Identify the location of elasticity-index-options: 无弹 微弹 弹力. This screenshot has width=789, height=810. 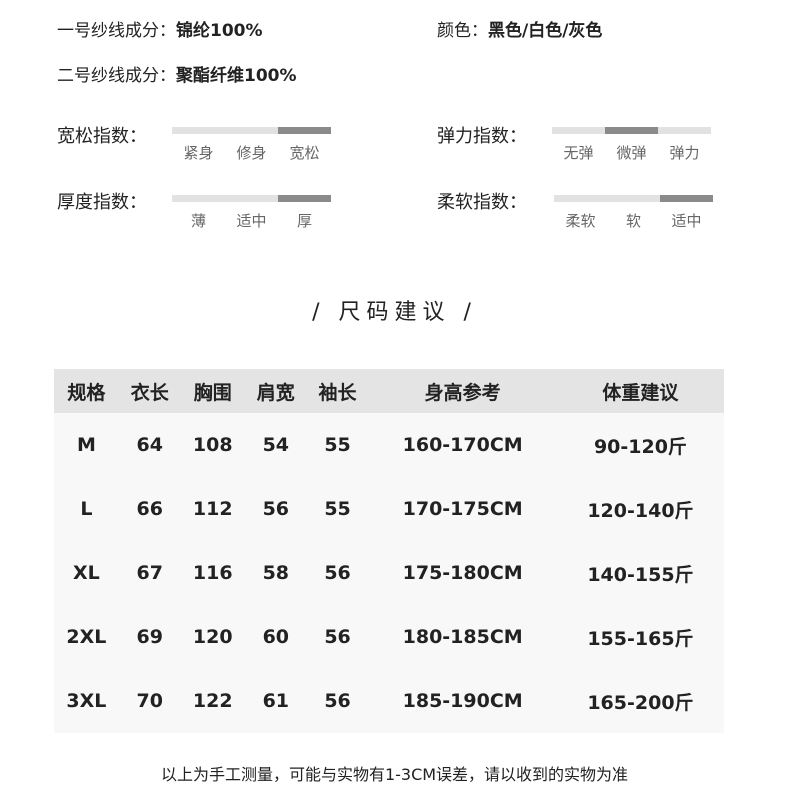
(631, 152).